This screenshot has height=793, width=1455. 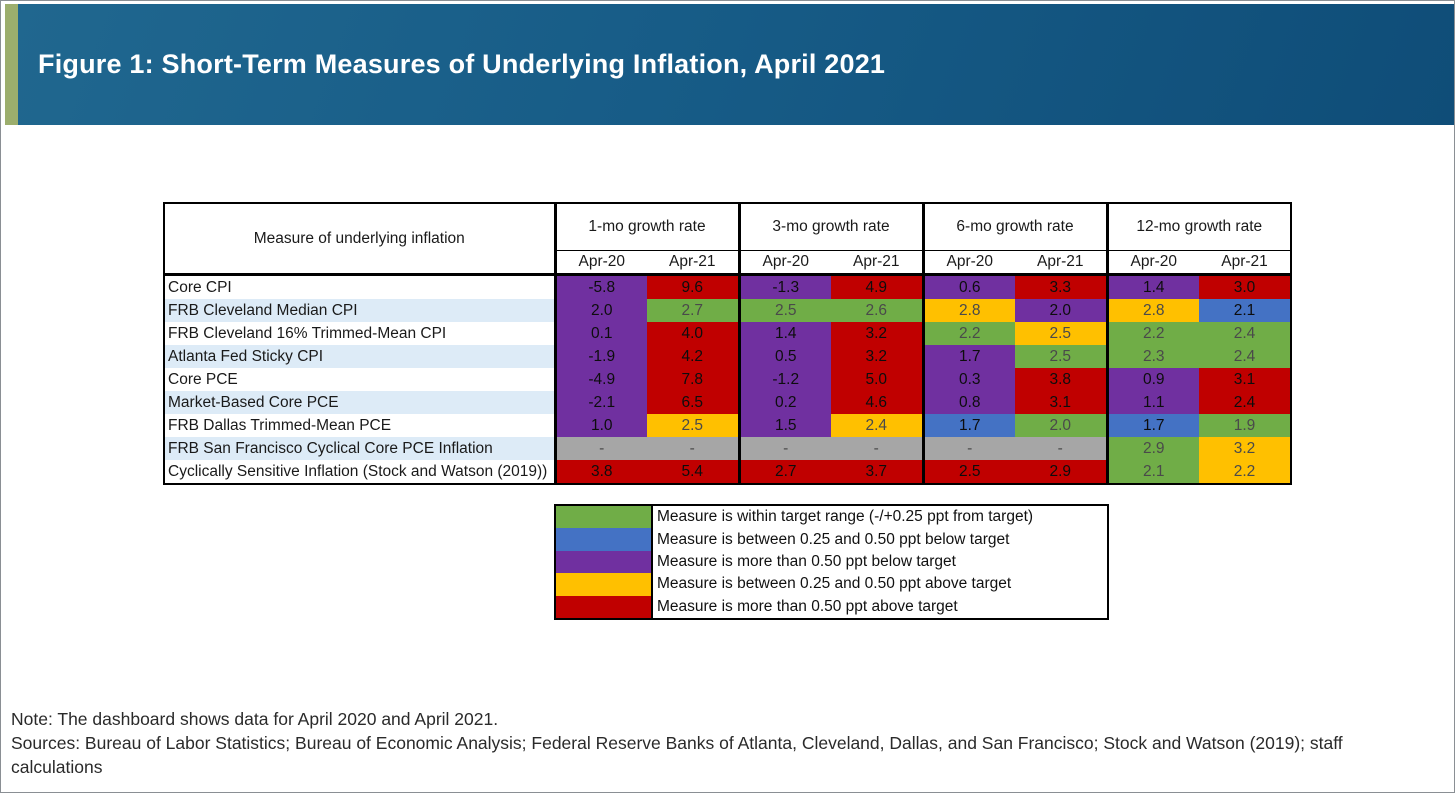 What do you see at coordinates (968, 379) in the screenshot?
I see `value-cell-purple: 0.3` at bounding box center [968, 379].